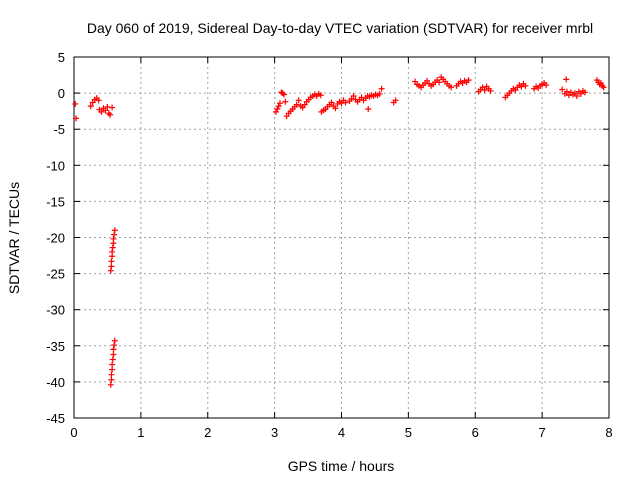 The image size is (640, 480). What do you see at coordinates (542, 432) in the screenshot?
I see `x-tick-label: 7` at bounding box center [542, 432].